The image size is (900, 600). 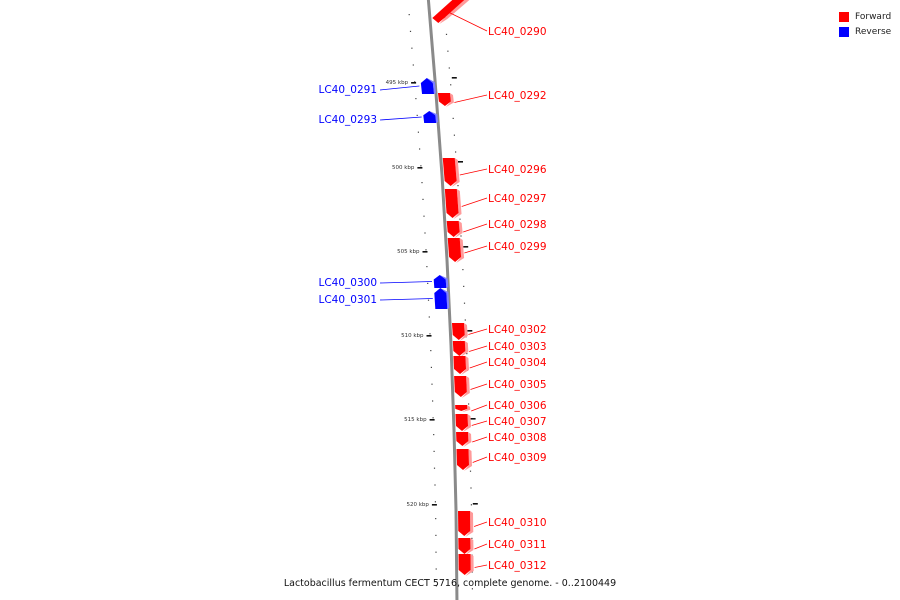 I want to click on gene-label: LC40_0296, so click(x=517, y=170).